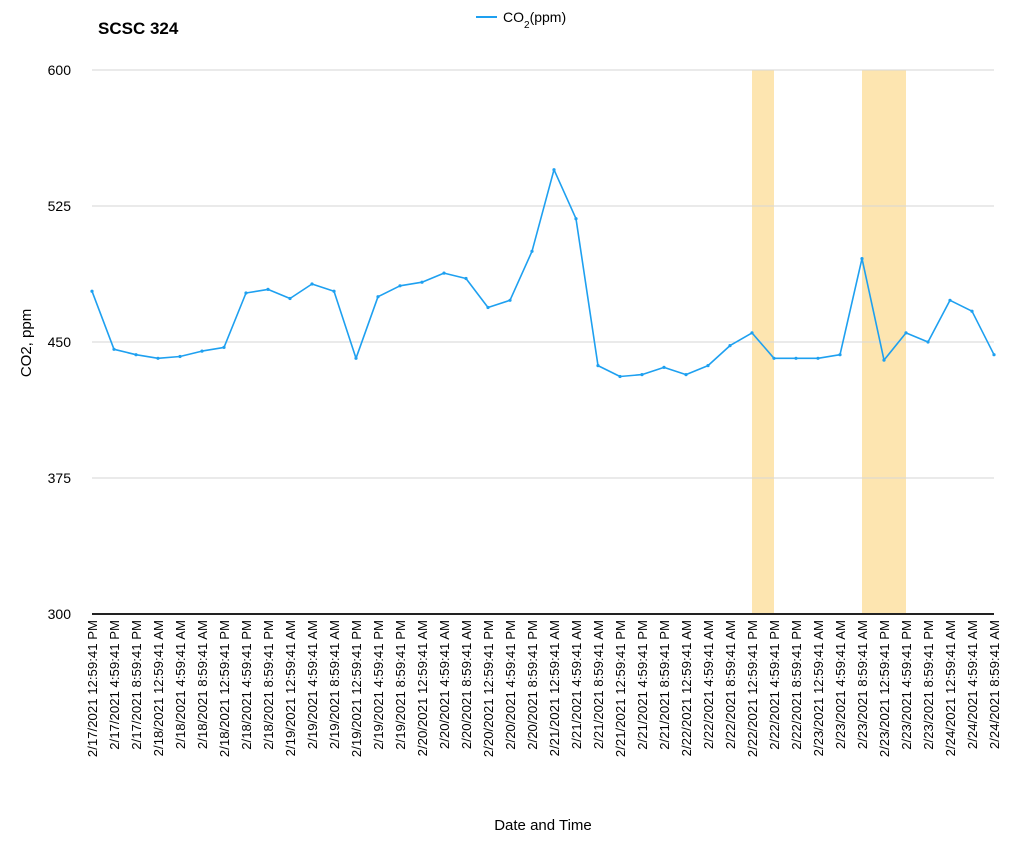 This screenshot has width=1024, height=852. I want to click on legend-label: CO2(ppm), so click(534, 20).